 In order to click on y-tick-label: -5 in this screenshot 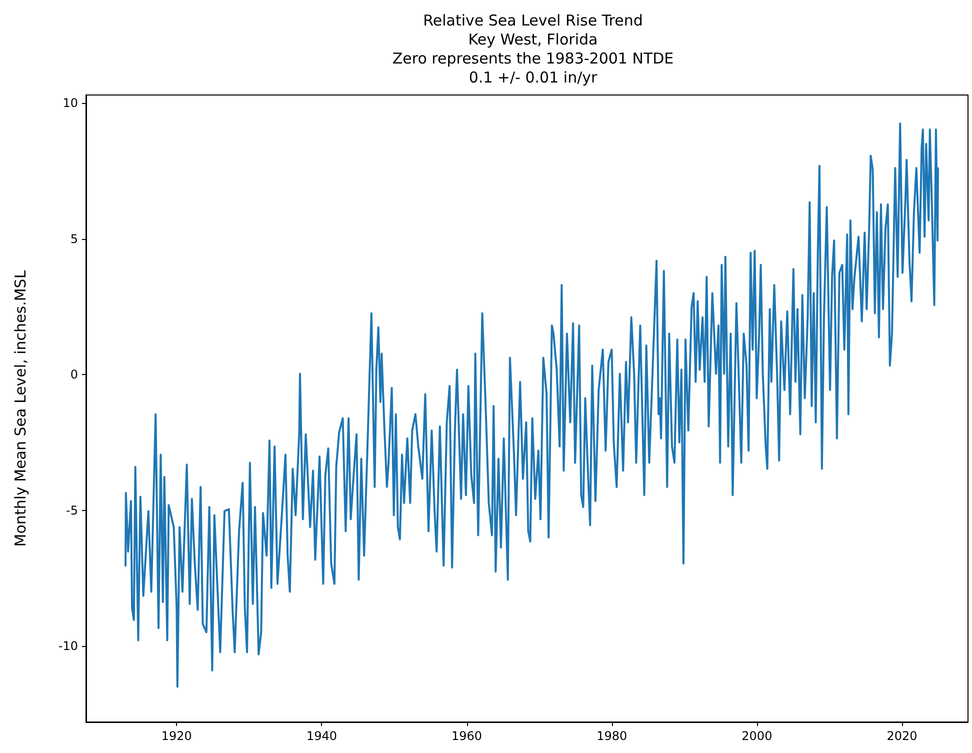, I will do `click(72, 510)`.